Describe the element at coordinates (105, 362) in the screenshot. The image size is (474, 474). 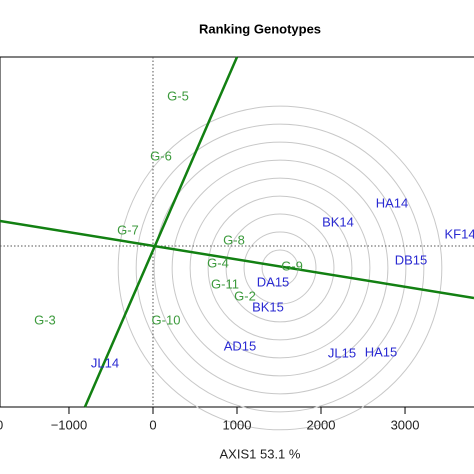
I see `point-label: JL14` at that location.